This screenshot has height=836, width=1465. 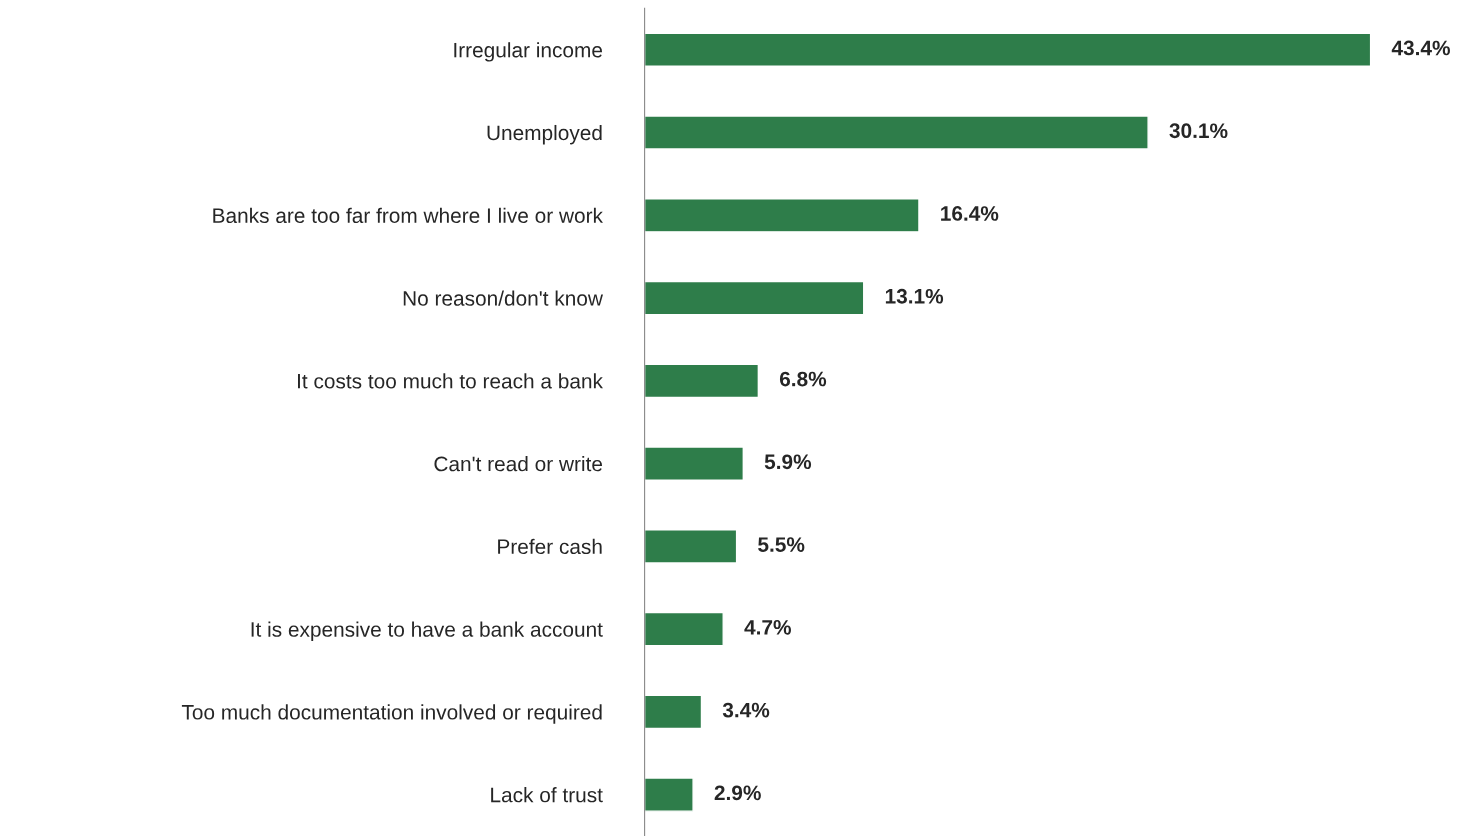 What do you see at coordinates (427, 631) in the screenshot?
I see `y-tick-label: It is expensive to have a bank account` at bounding box center [427, 631].